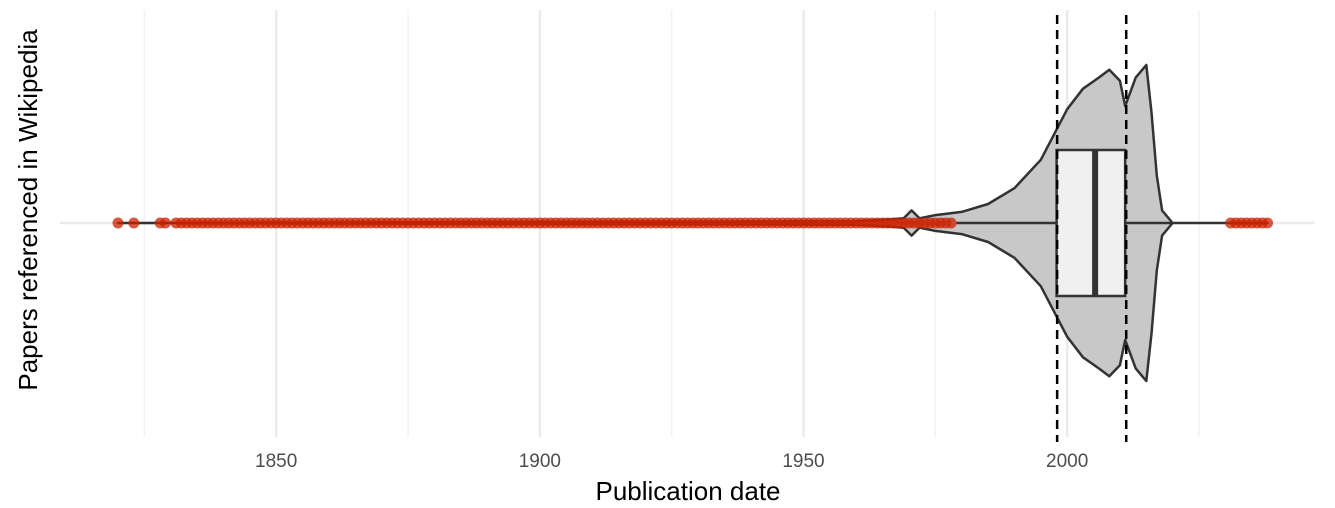 This screenshot has height=508, width=1335. What do you see at coordinates (540, 461) in the screenshot?
I see `x-tick-label: 1900` at bounding box center [540, 461].